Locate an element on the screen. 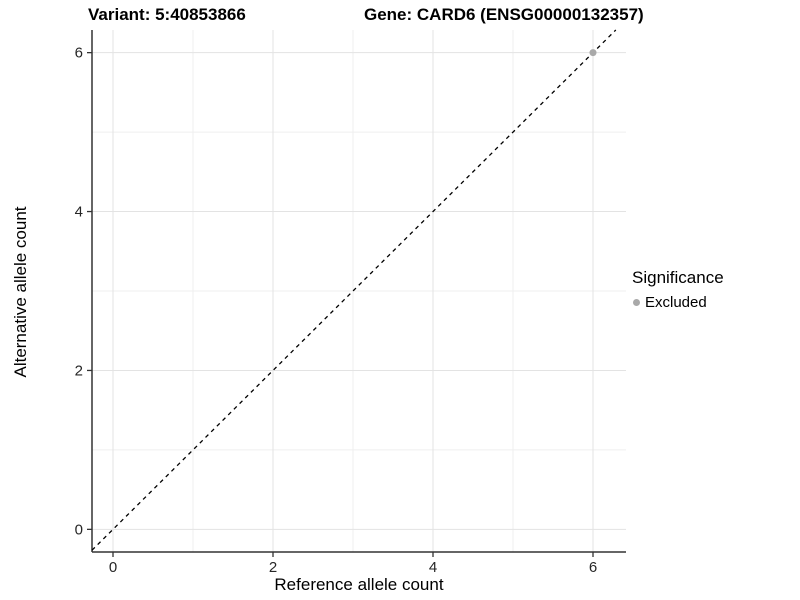 This screenshot has width=800, height=600. y-axis-title: Alternative allele count is located at coordinates (20, 292).